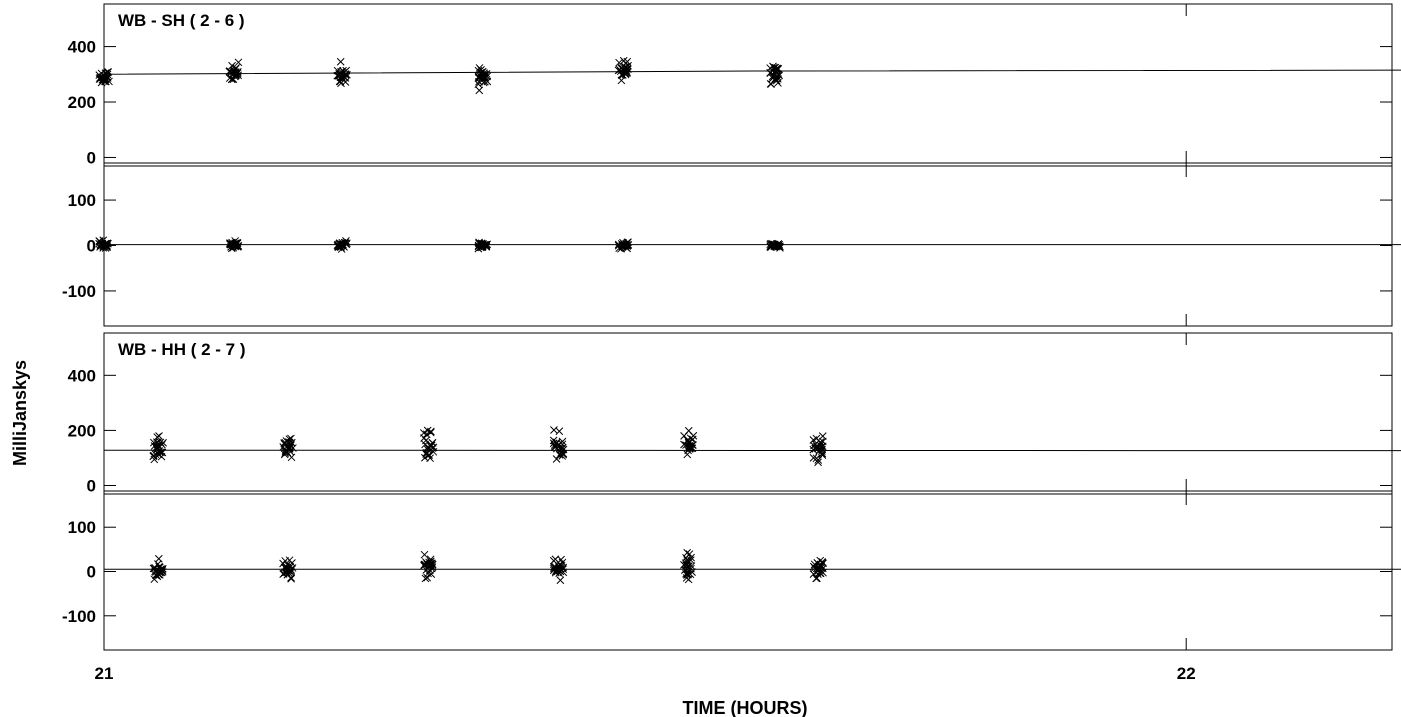  I want to click on panel-title: WB - HH ( 2 - 7 ), so click(182, 349).